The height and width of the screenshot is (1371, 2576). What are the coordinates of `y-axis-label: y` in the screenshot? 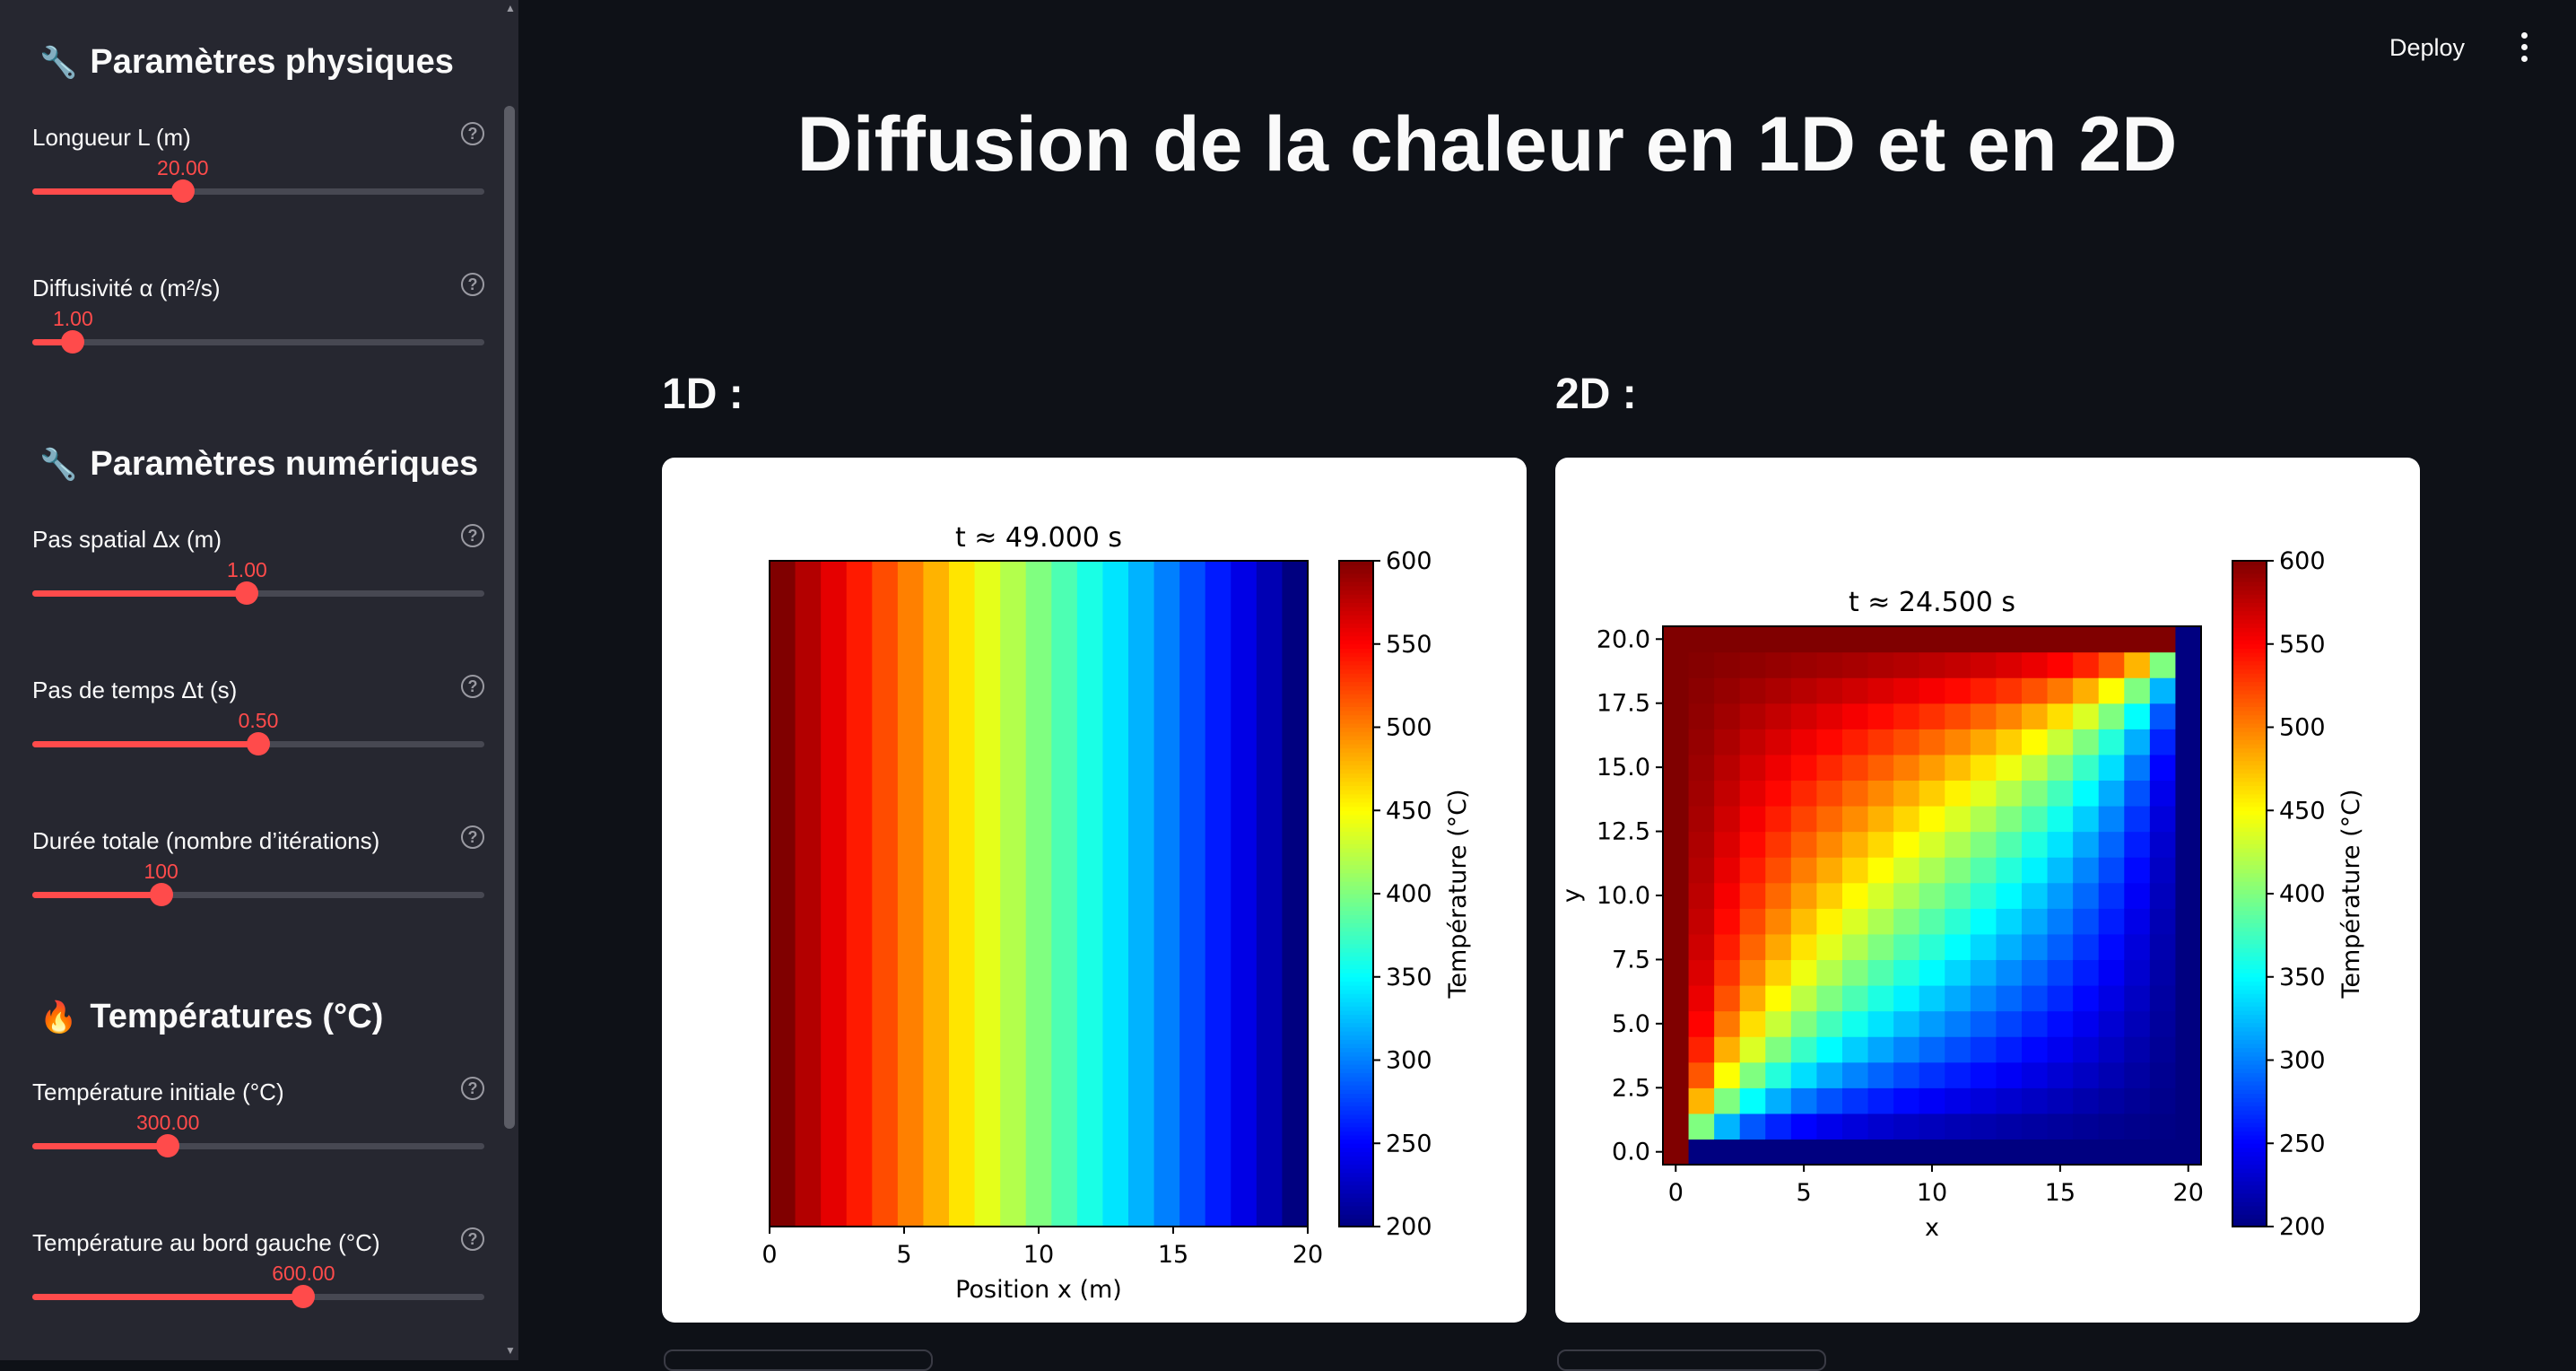 It's located at (1572, 895).